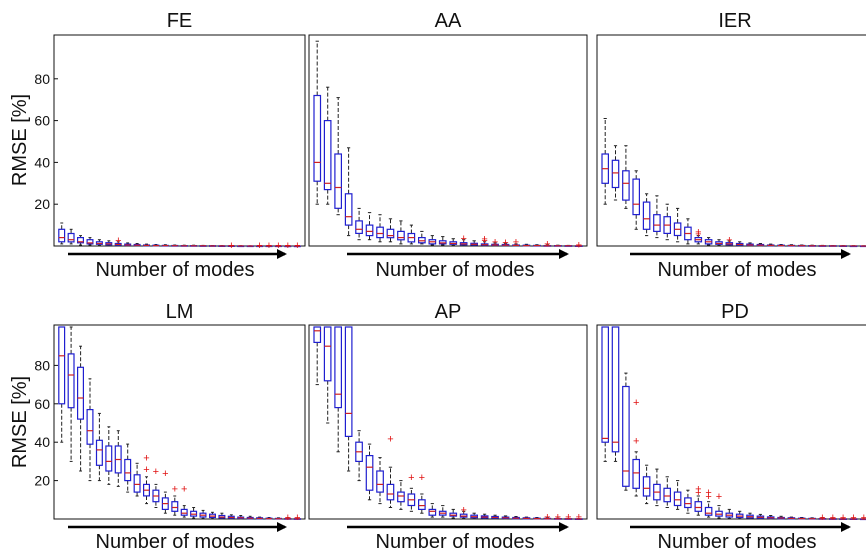 Image resolution: width=866 pixels, height=551 pixels. What do you see at coordinates (733, 183) in the screenshot?
I see `box-series: +++` at bounding box center [733, 183].